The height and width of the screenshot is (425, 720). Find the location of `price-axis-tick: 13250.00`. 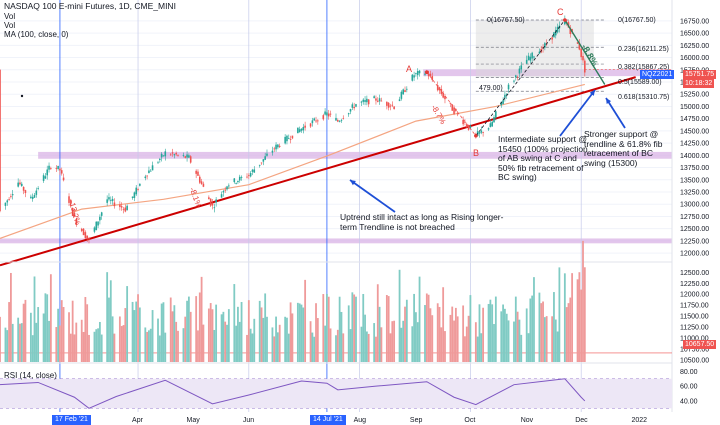

price-axis-tick: 13250.00 is located at coordinates (694, 193).